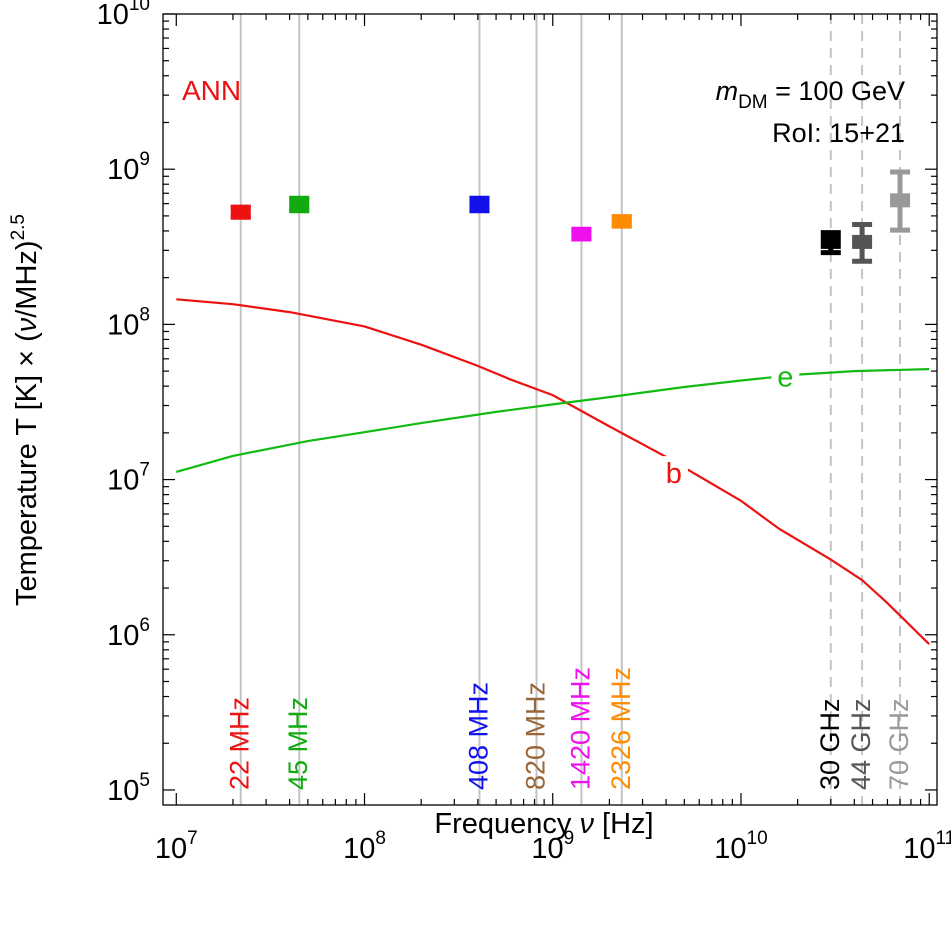 This screenshot has width=951, height=926. Describe the element at coordinates (621, 728) in the screenshot. I see `frequency-marker-label: 2326 MHz` at that location.